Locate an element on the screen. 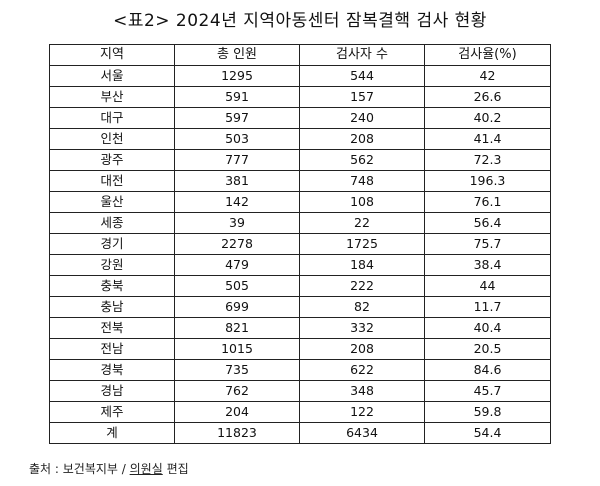  source-prefix: 출처 : 보건복지부 / is located at coordinates (79, 469).